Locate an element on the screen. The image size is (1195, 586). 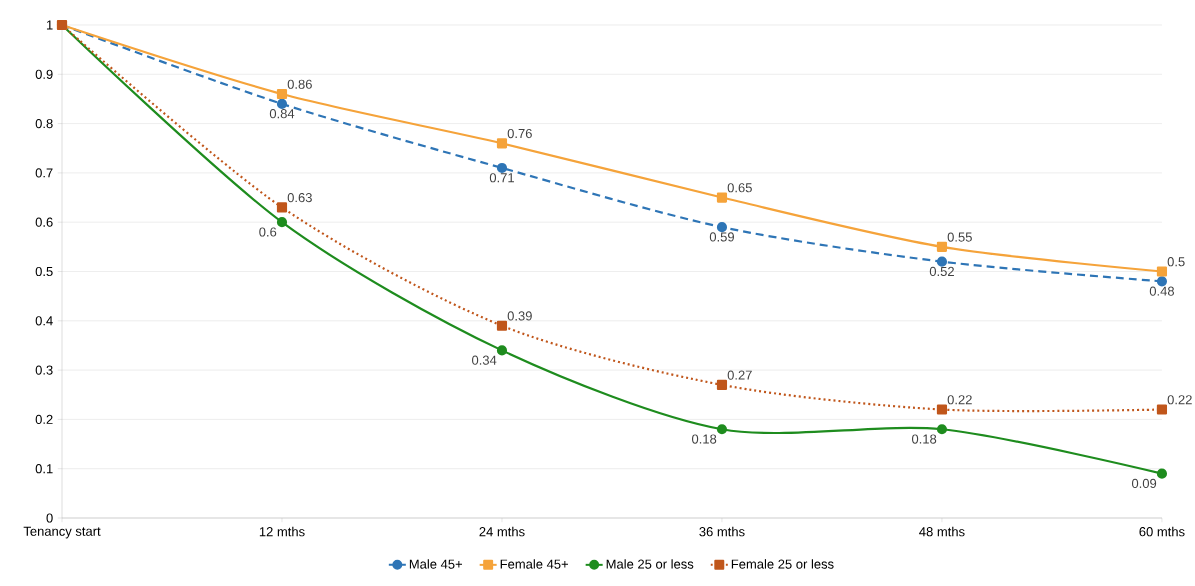
y-tick-label: 0.8 is located at coordinates (44, 123).